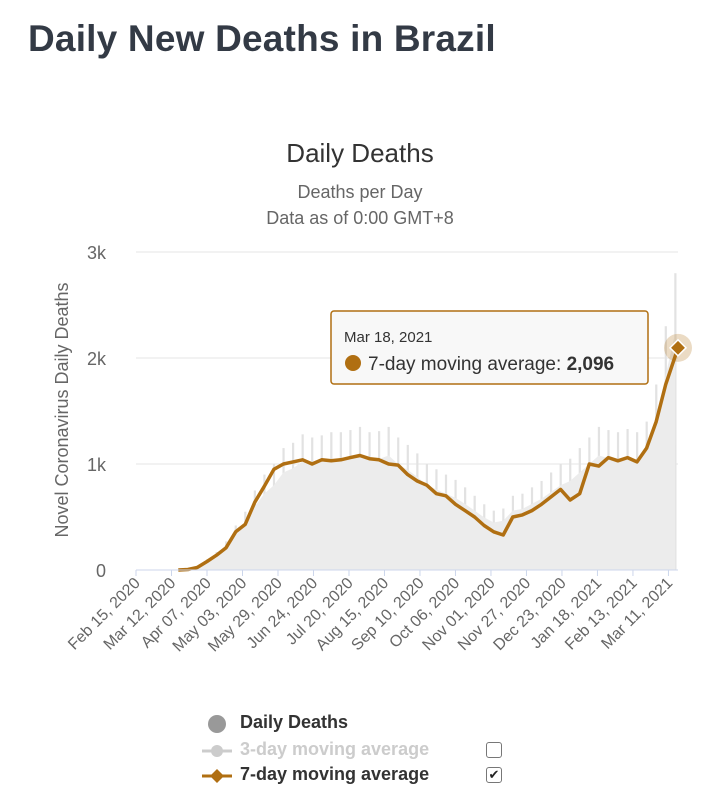  Describe the element at coordinates (294, 722) in the screenshot. I see `legend-label-daily-deaths: Daily Deaths` at that location.